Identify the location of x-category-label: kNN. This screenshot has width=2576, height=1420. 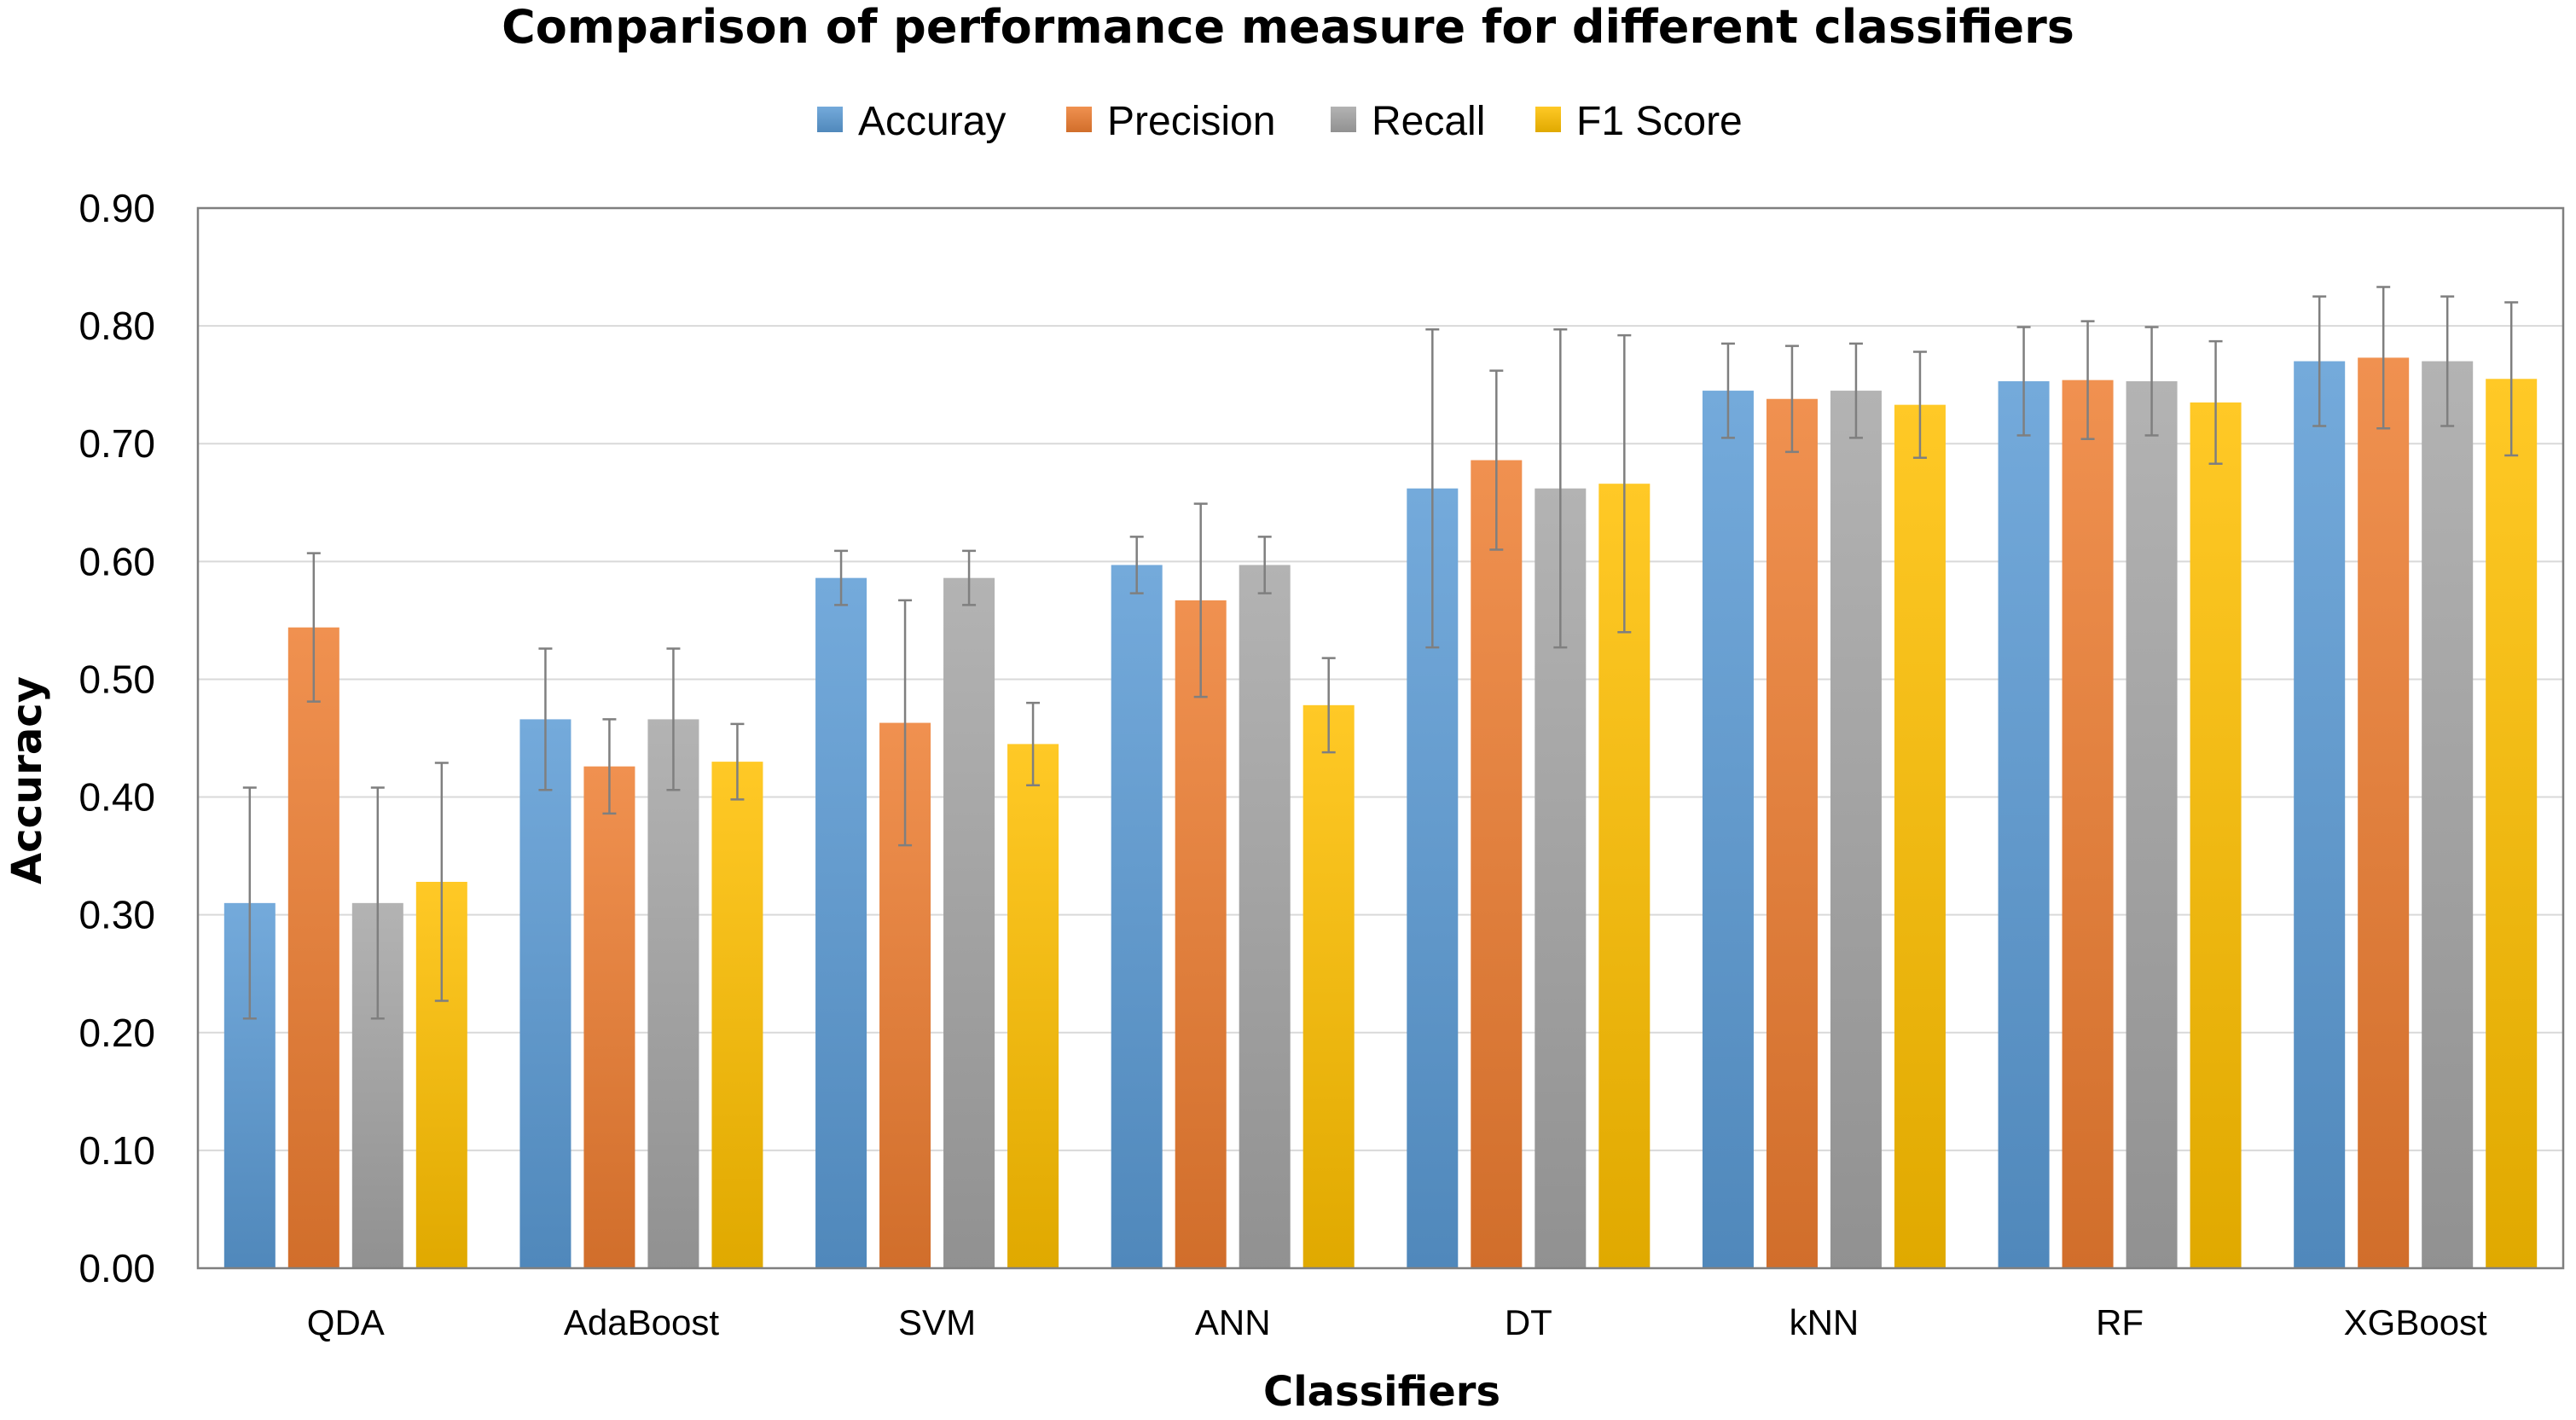
(1824, 1322).